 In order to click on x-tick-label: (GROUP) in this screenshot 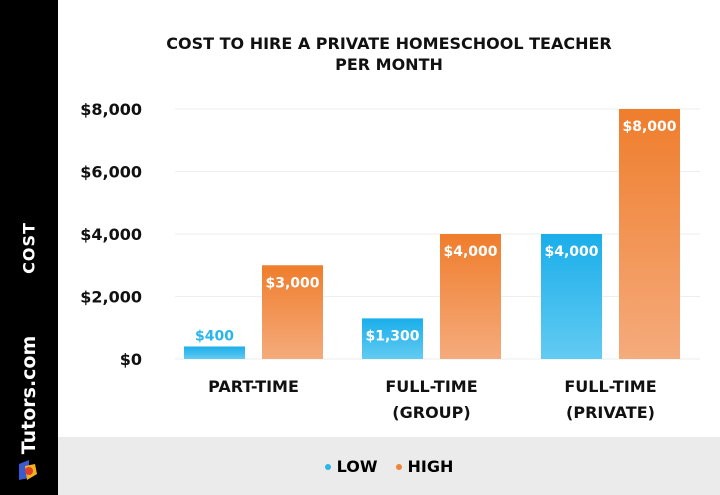, I will do `click(431, 412)`.